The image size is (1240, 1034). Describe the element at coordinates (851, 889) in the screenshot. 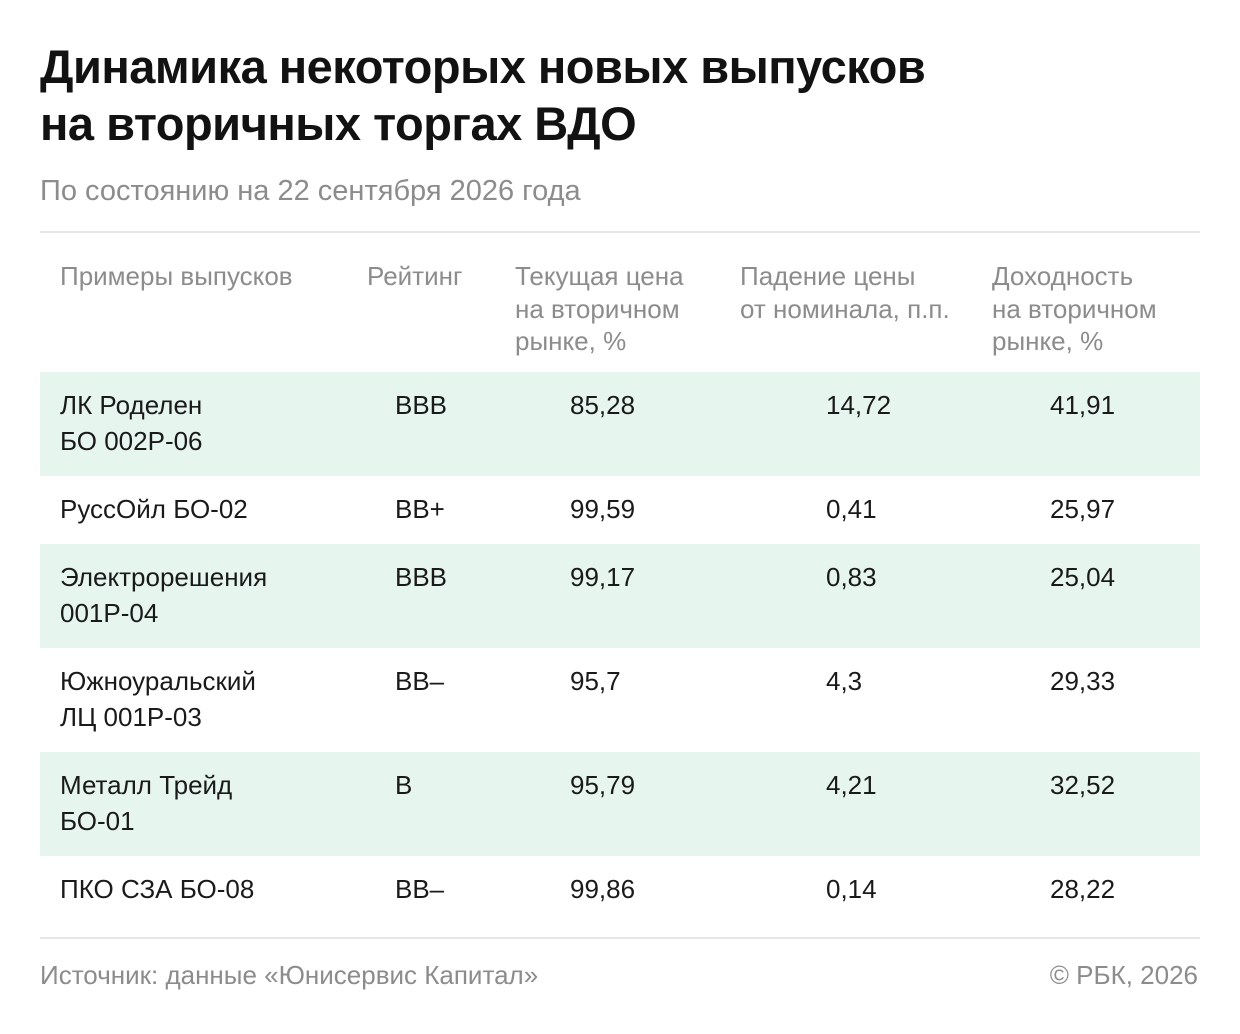

I see `price-drop-cell: 0,14` at that location.